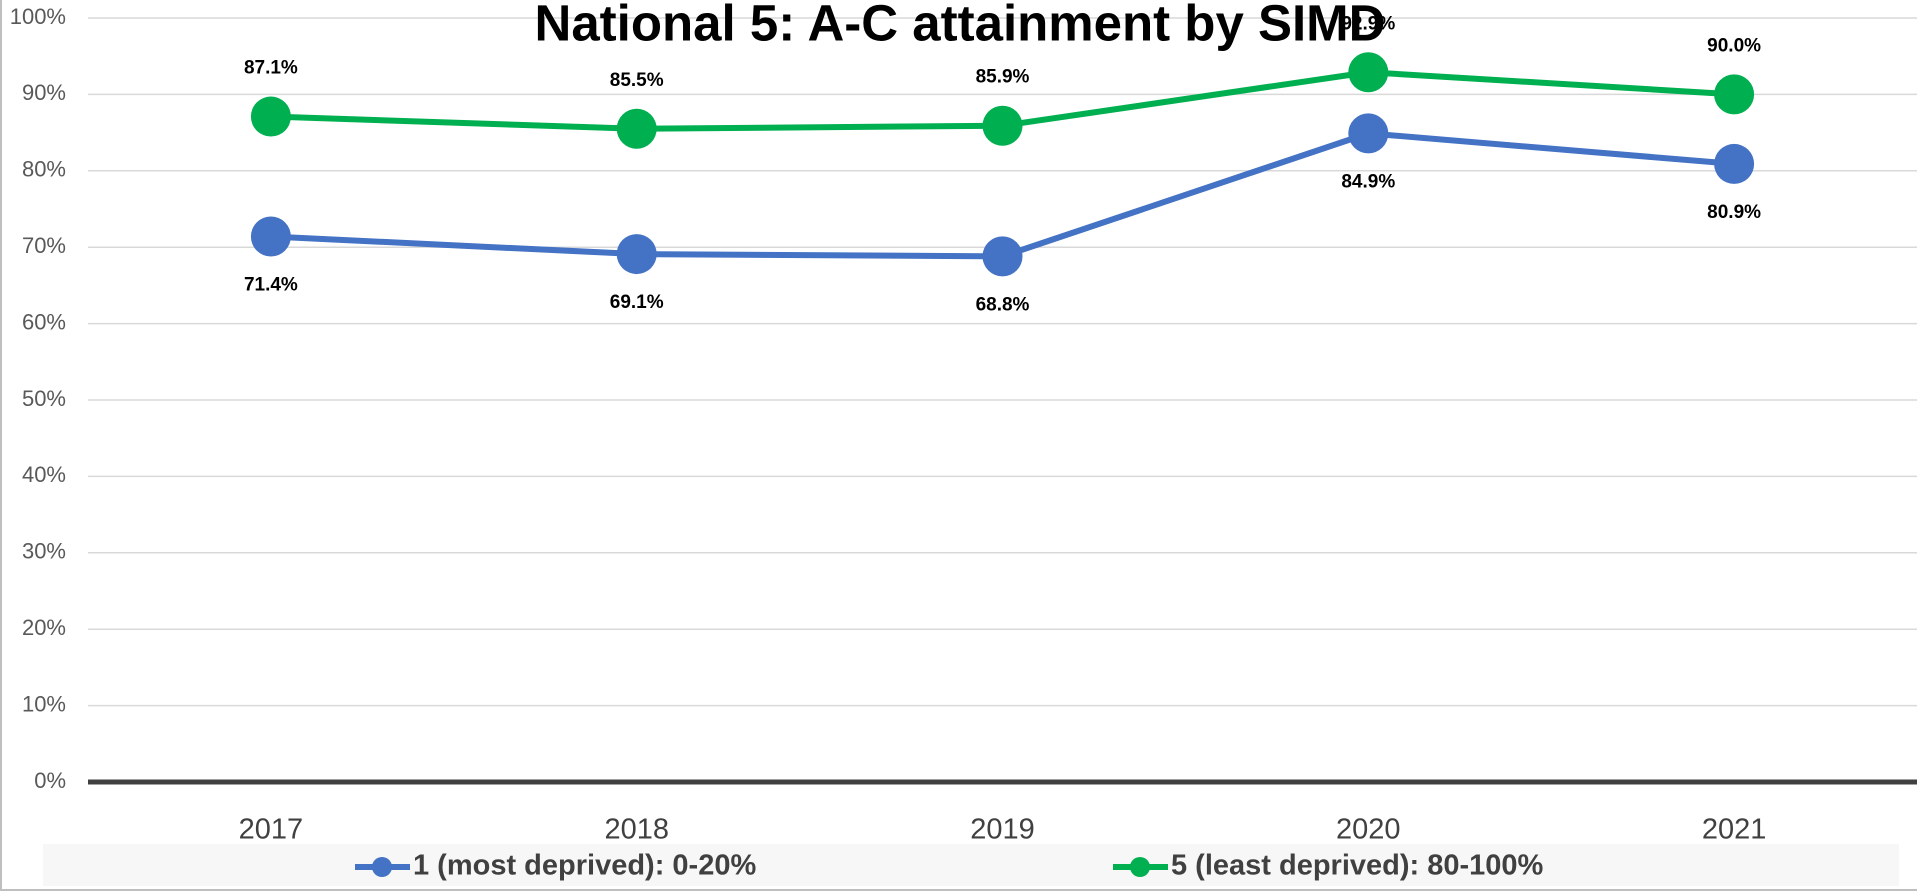 The height and width of the screenshot is (894, 1917). What do you see at coordinates (271, 830) in the screenshot?
I see `x-tick-label: 2017` at bounding box center [271, 830].